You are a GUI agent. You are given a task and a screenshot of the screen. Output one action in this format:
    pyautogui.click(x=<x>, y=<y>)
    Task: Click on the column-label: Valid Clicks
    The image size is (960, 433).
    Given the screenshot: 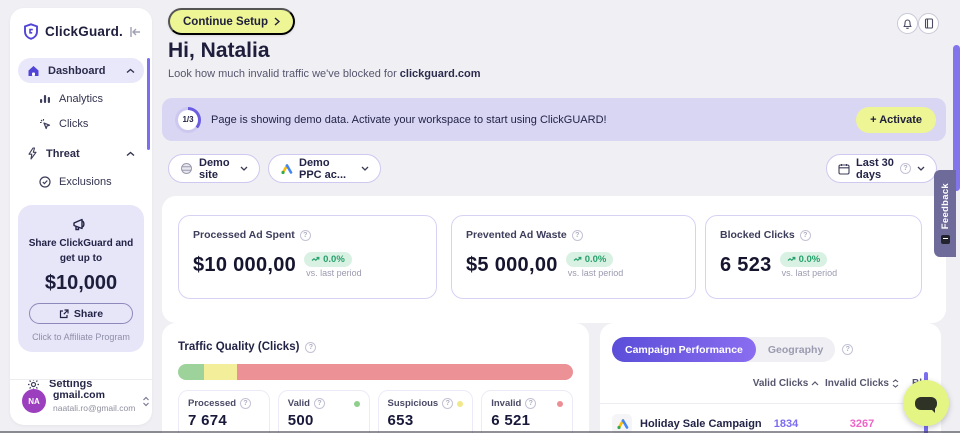 What is the action you would take?
    pyautogui.click(x=780, y=383)
    